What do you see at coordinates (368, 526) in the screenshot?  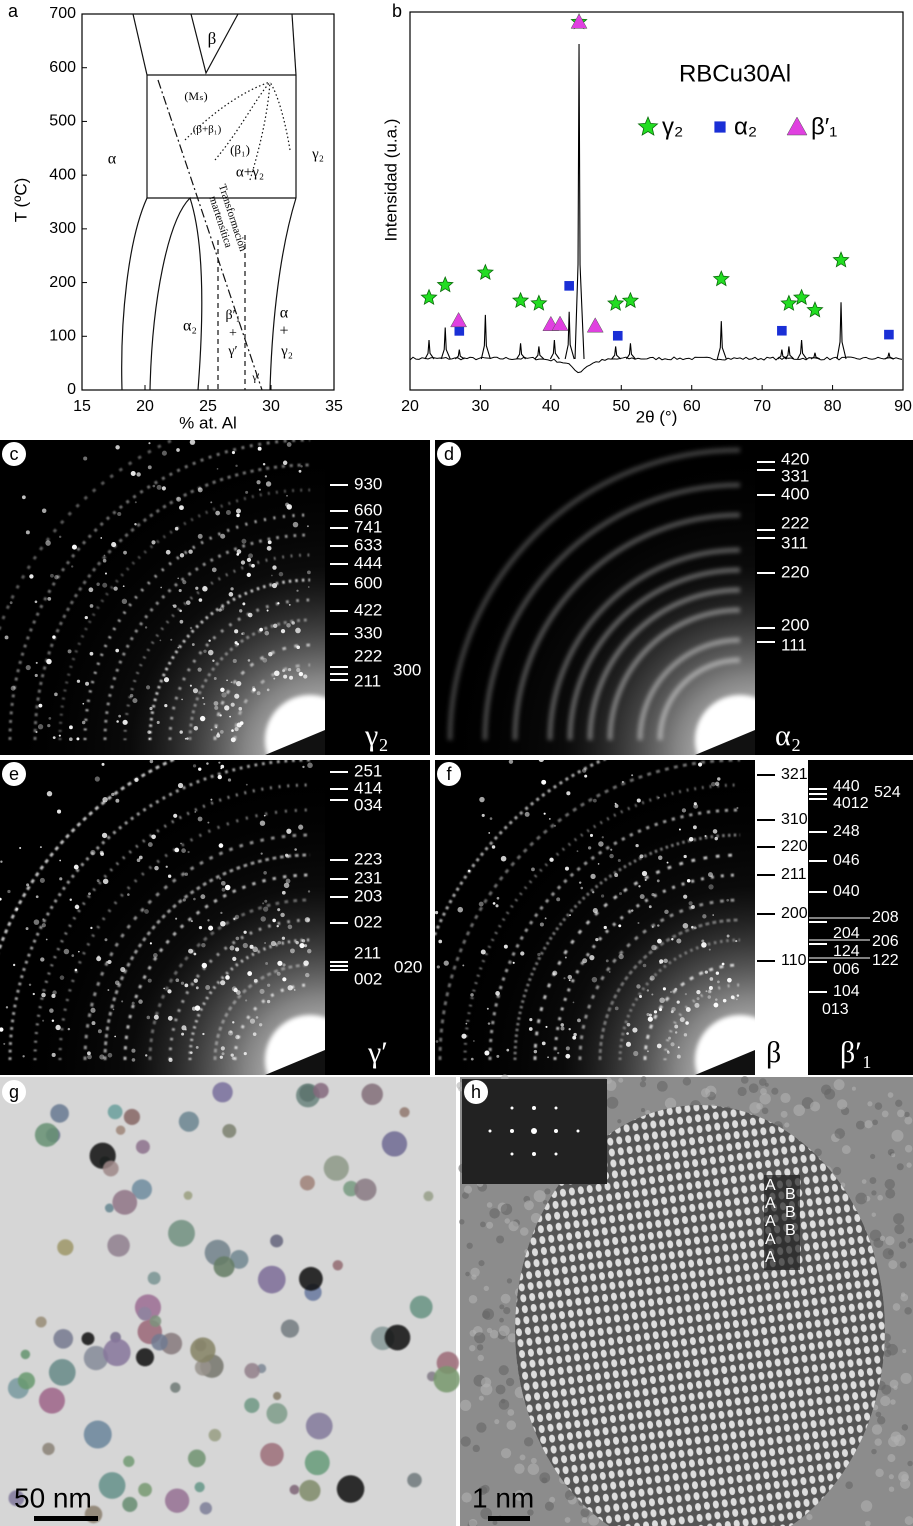 I see `index-label: 741` at bounding box center [368, 526].